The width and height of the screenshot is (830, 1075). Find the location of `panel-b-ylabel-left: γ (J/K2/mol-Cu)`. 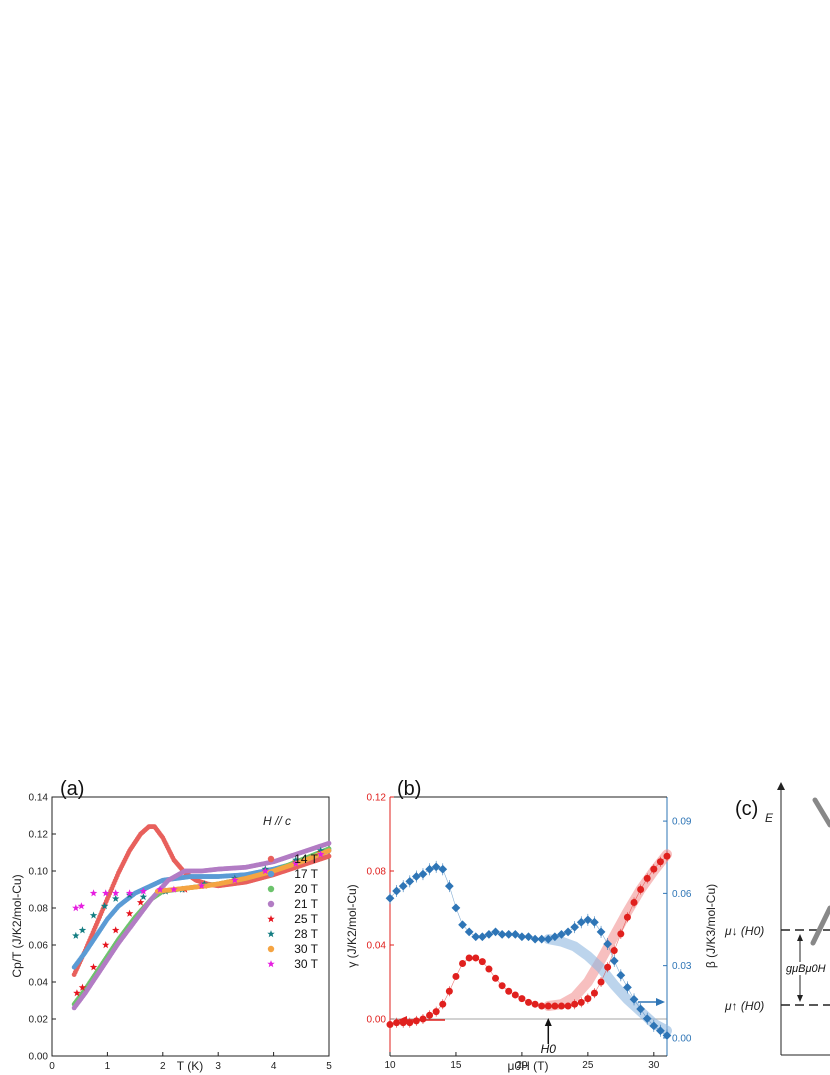

panel-b-ylabel-left: γ (J/K2/mol-Cu) is located at coordinates (352, 925).